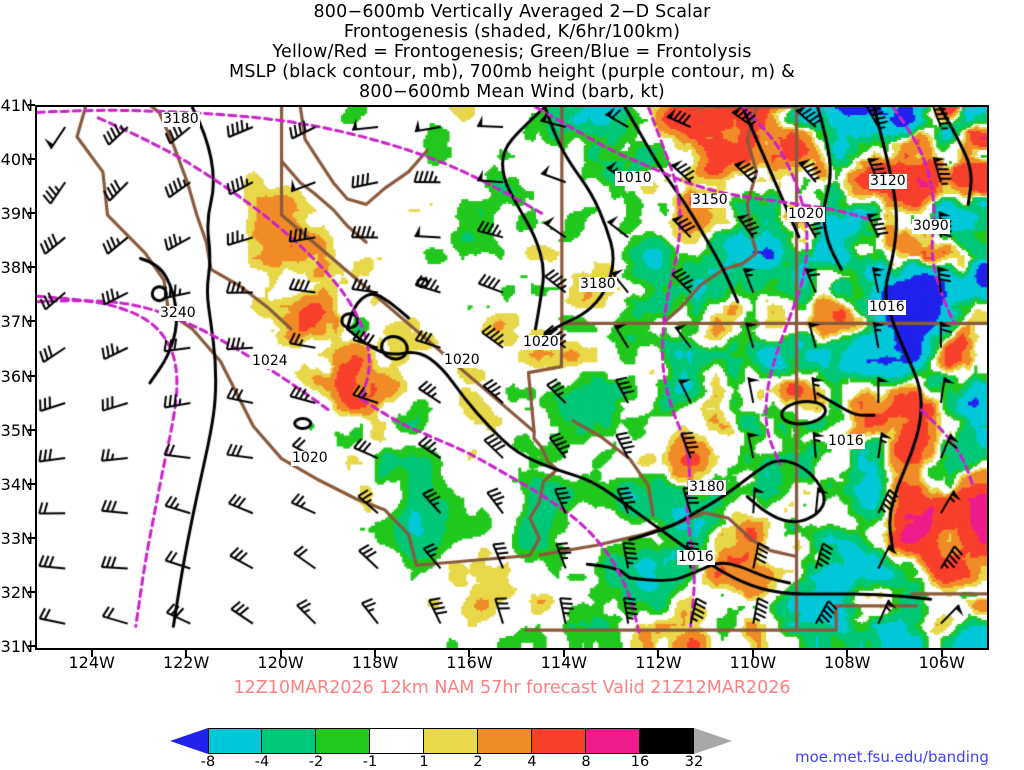 This screenshot has height=770, width=1024. I want to click on lat-tick-38N: 38N, so click(16, 268).